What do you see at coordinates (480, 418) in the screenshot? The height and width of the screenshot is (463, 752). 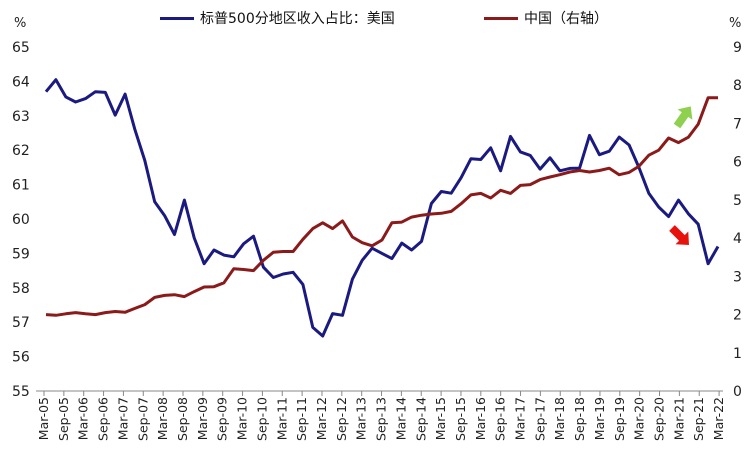 I see `x-tick-label: Mar-16` at bounding box center [480, 418].